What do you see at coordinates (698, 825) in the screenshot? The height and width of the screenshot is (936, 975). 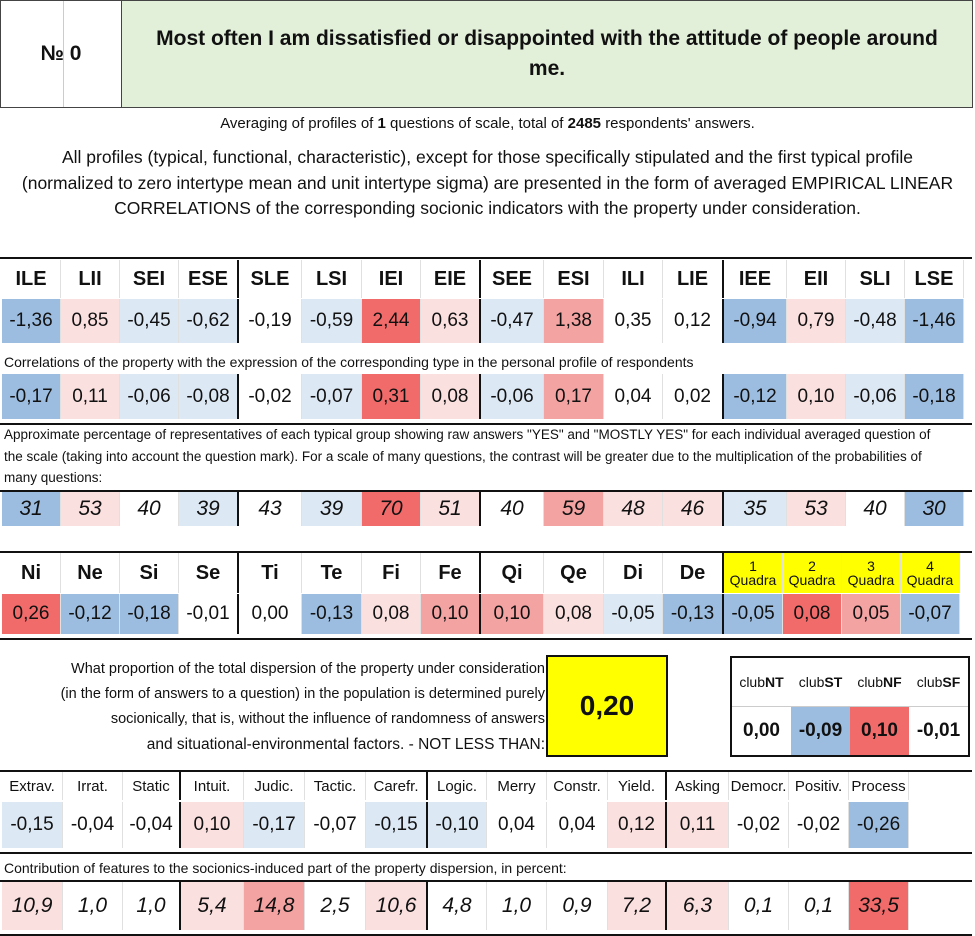 I see `feature-value-11: 0,11` at bounding box center [698, 825].